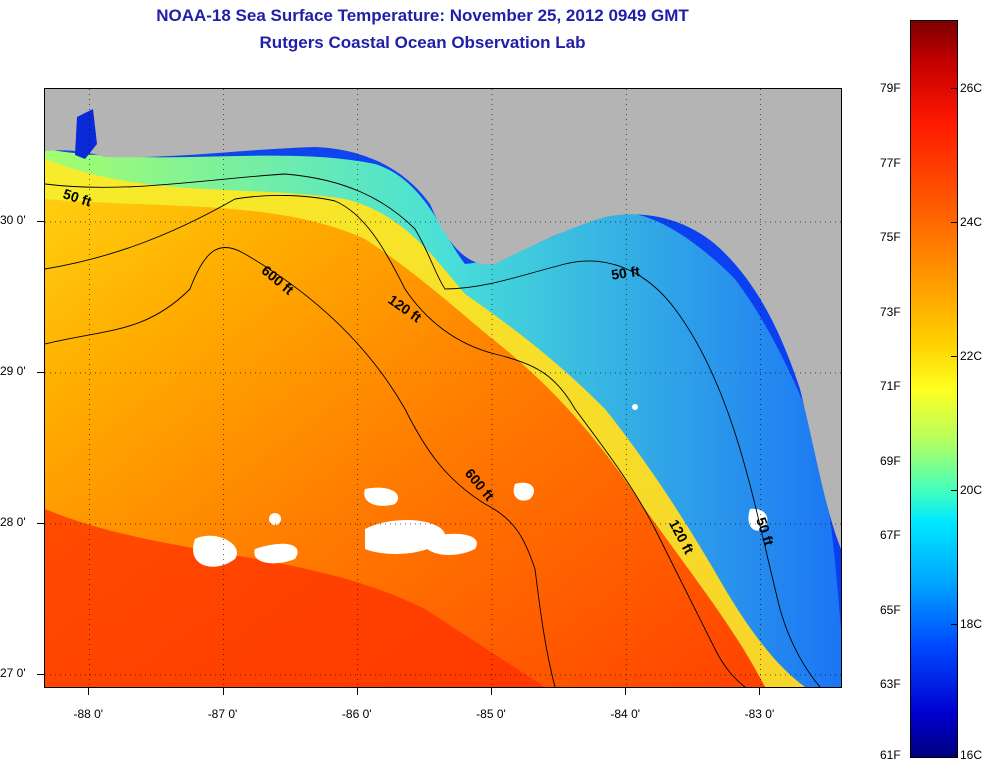 This screenshot has width=992, height=770. What do you see at coordinates (13, 521) in the screenshot?
I see `lat-tick-label: 28 0'` at bounding box center [13, 521].